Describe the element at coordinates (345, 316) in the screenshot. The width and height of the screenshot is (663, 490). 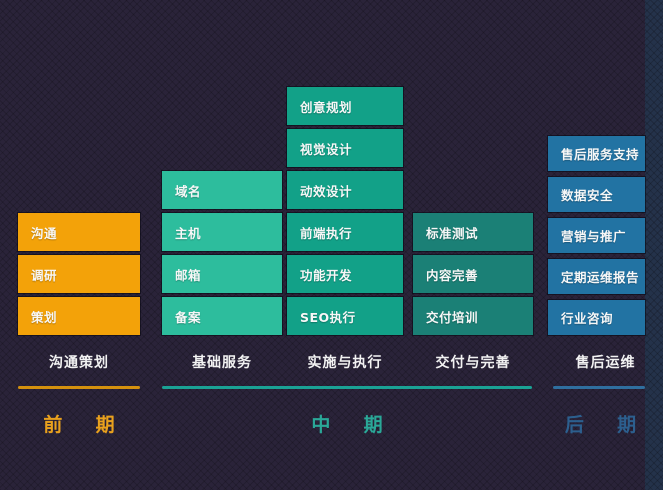
I see `block-seo-execution: SEO执行` at that location.